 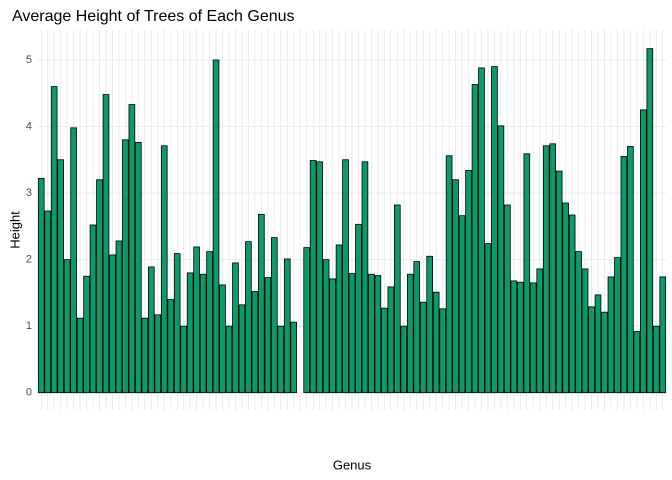 What do you see at coordinates (29, 326) in the screenshot?
I see `y-tick-label: 1` at bounding box center [29, 326].